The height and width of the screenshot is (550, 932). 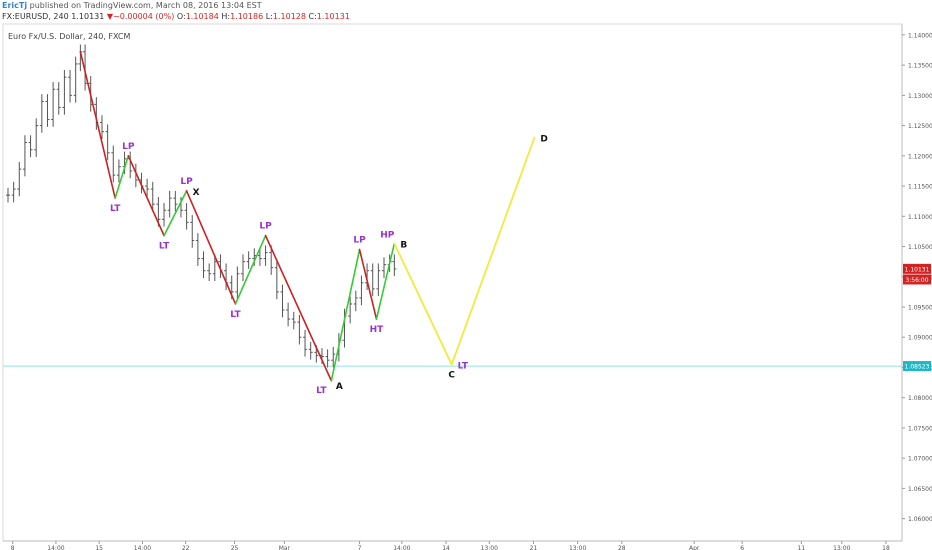 I want to click on low-label: L:, so click(x=269, y=16).